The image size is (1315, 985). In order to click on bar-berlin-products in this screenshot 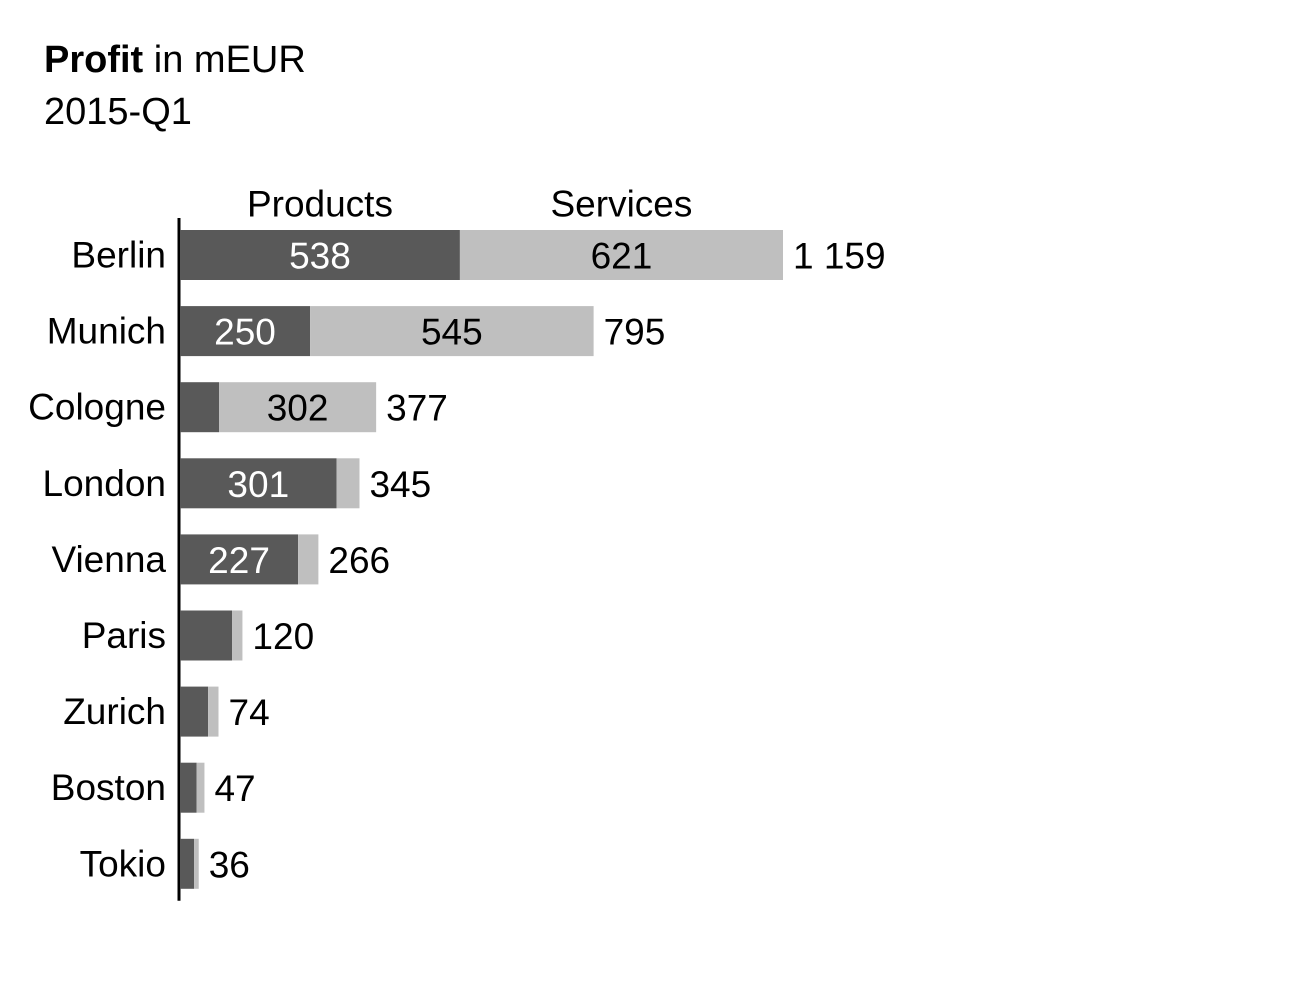, I will do `click(320, 255)`.